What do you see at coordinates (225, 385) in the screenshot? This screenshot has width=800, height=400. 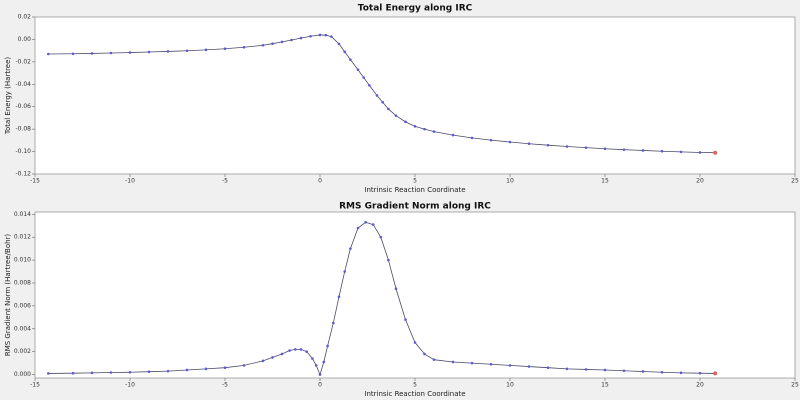 I see `x-tick-label: -5` at bounding box center [225, 385].